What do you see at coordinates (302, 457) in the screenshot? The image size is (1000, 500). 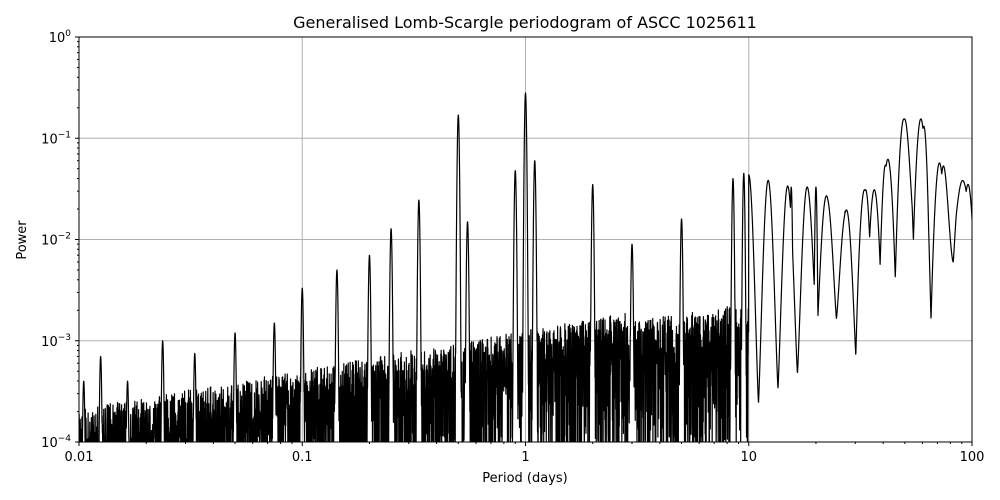 I see `x-tick-label: 0.1` at bounding box center [302, 457].